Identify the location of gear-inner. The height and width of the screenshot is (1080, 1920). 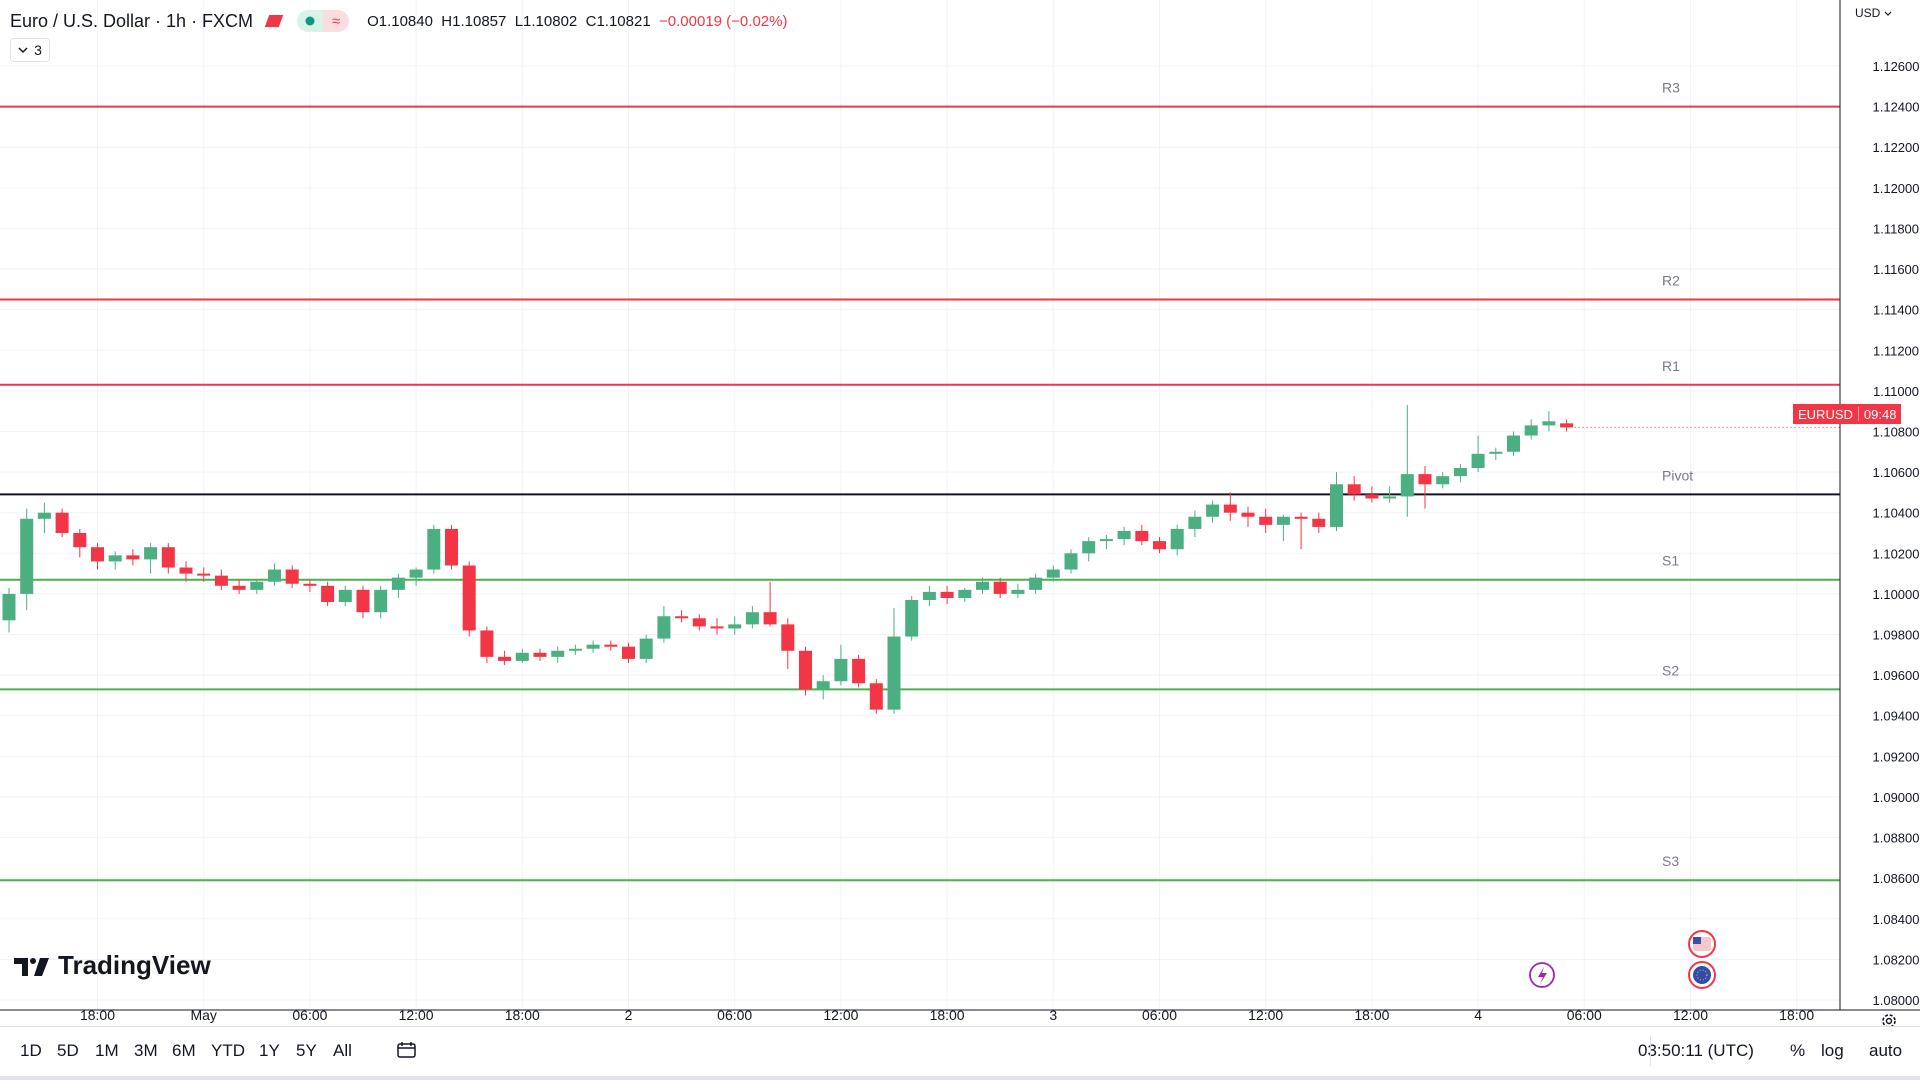
(1889, 1021).